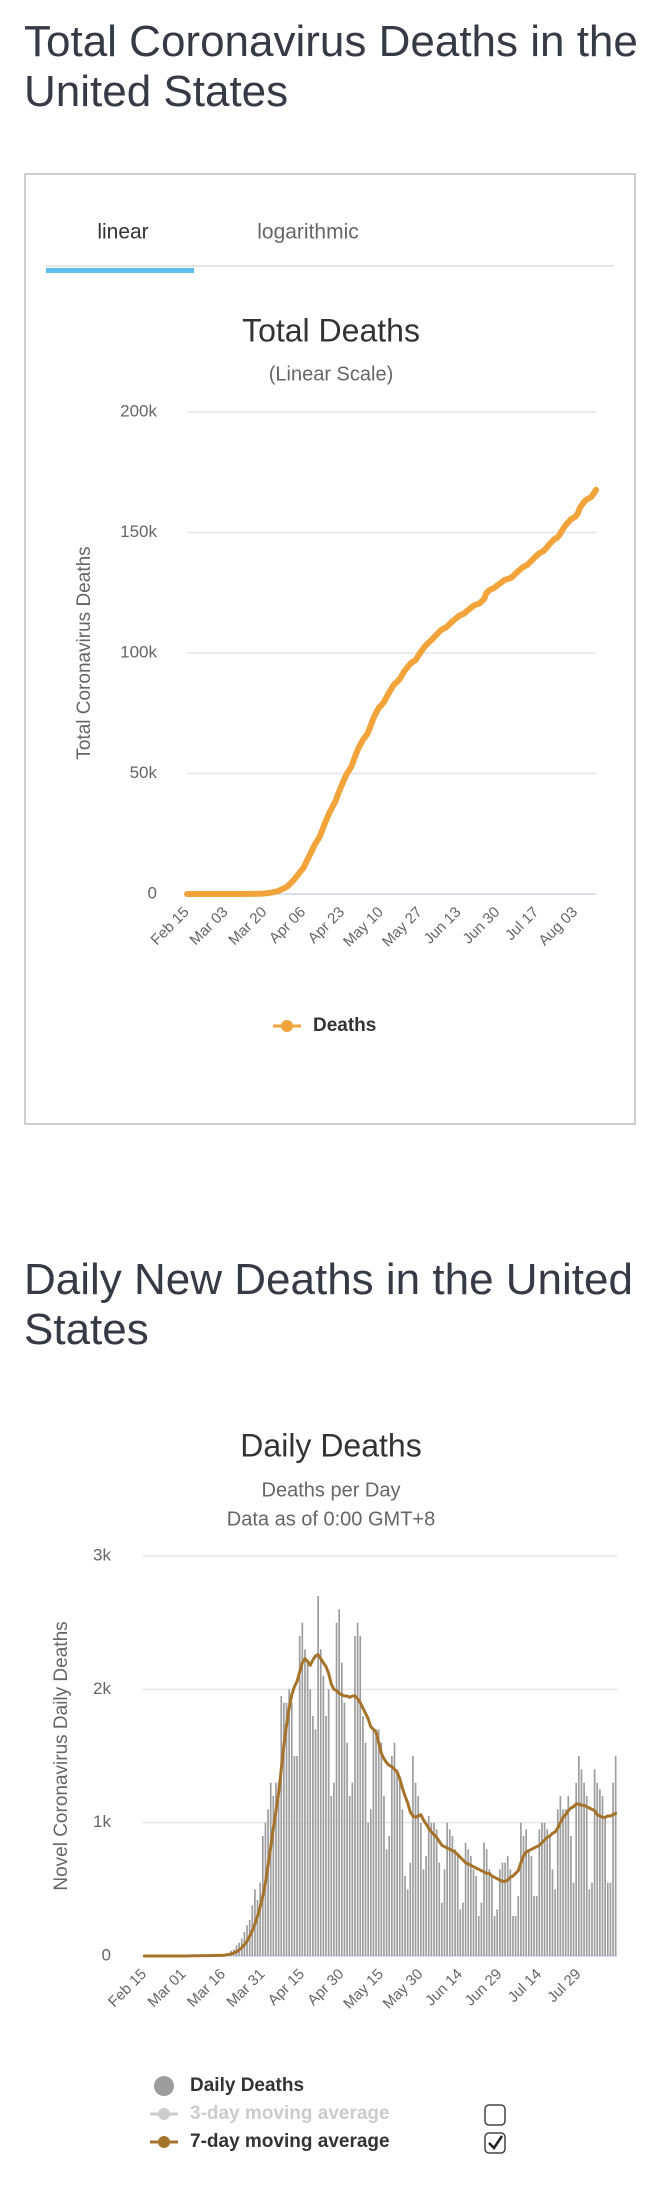 This screenshot has width=668, height=2196. Describe the element at coordinates (84, 652) in the screenshot. I see `y-axis-label: Total Coronavirus Deaths` at that location.